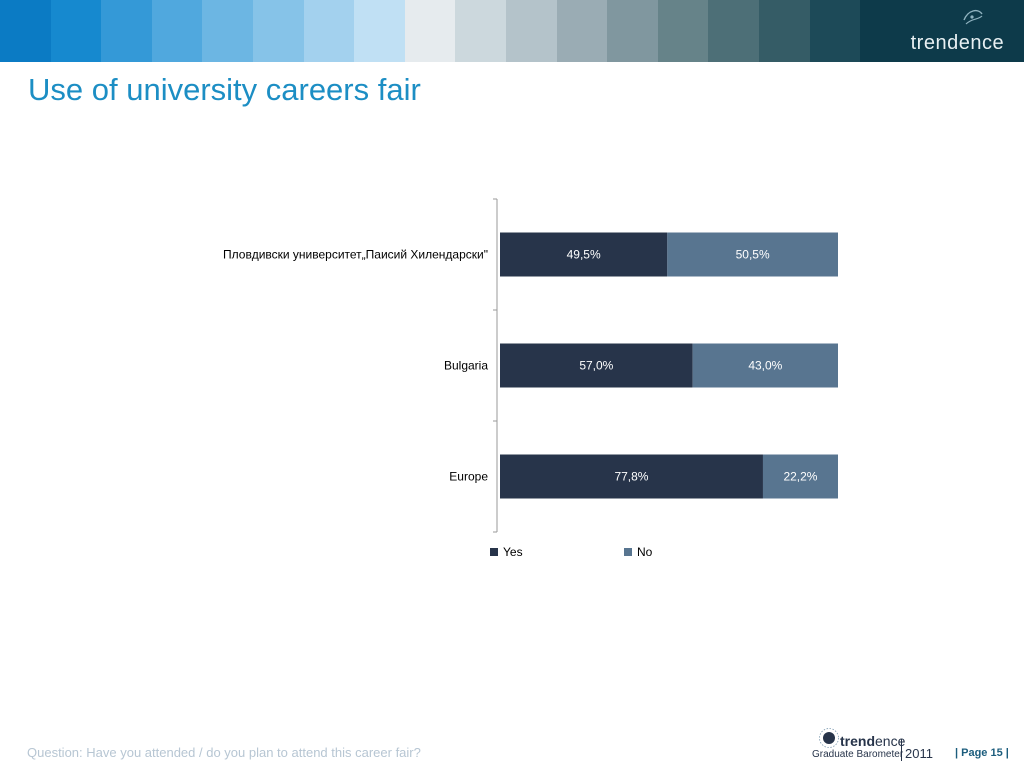 The image size is (1024, 768). I want to click on footer-brand-logo: trendence Graduate Barometer 2011, so click(877, 745).